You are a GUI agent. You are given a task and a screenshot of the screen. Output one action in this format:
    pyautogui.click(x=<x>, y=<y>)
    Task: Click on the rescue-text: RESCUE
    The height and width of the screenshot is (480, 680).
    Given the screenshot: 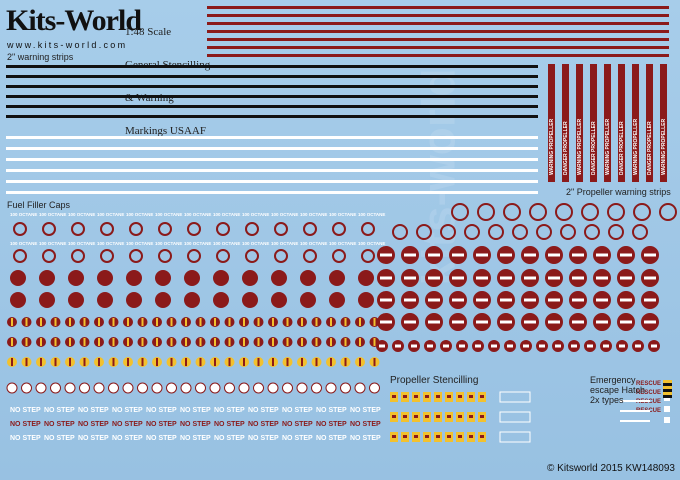 What is the action you would take?
    pyautogui.click(x=648, y=384)
    